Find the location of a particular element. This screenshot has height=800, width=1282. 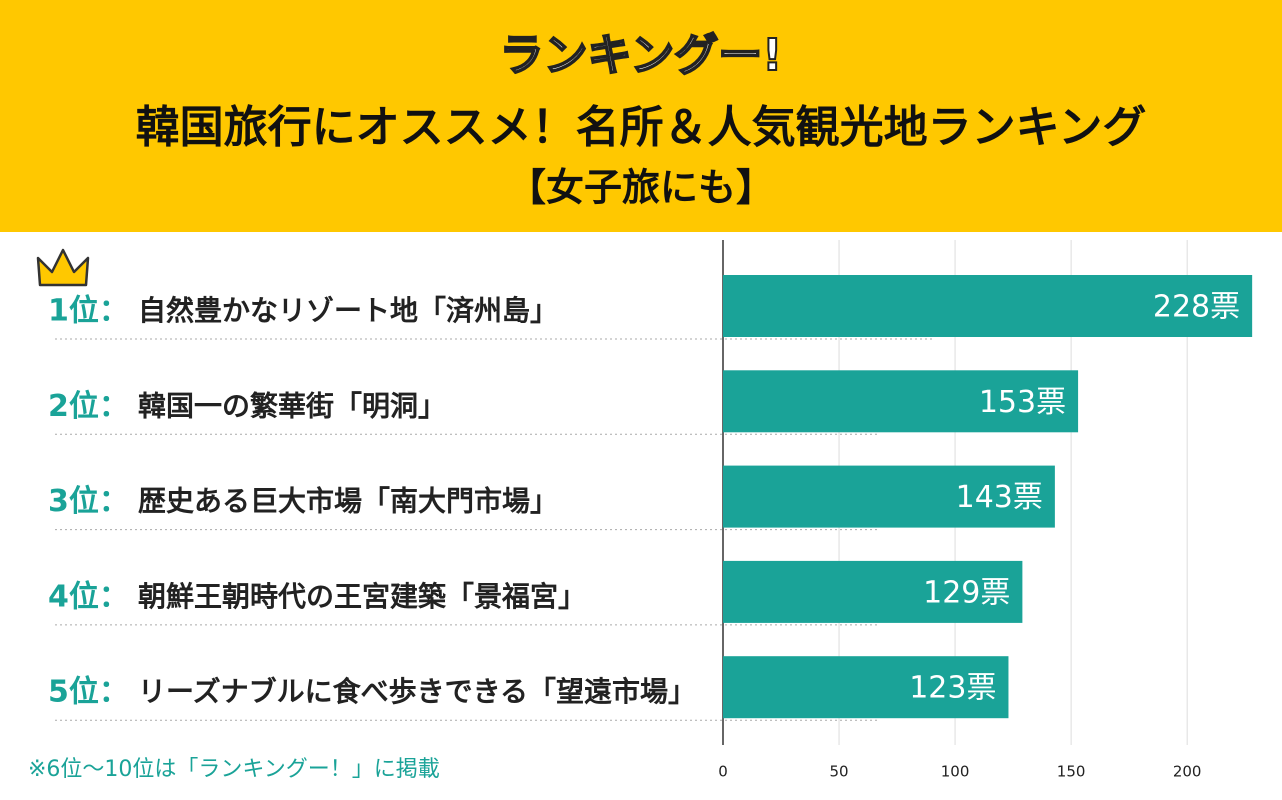

rank-label: 2位： is located at coordinates (88, 406).